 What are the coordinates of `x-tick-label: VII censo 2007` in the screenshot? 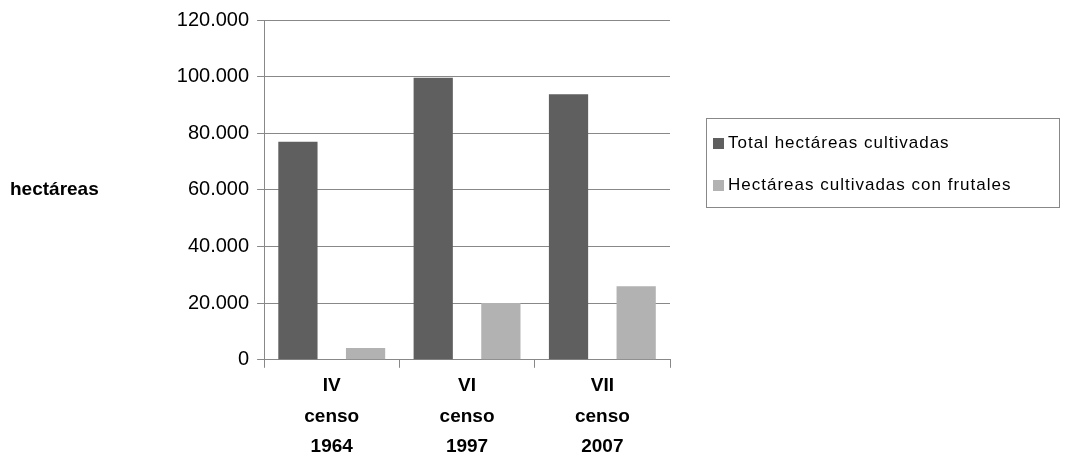 It's located at (602, 415).